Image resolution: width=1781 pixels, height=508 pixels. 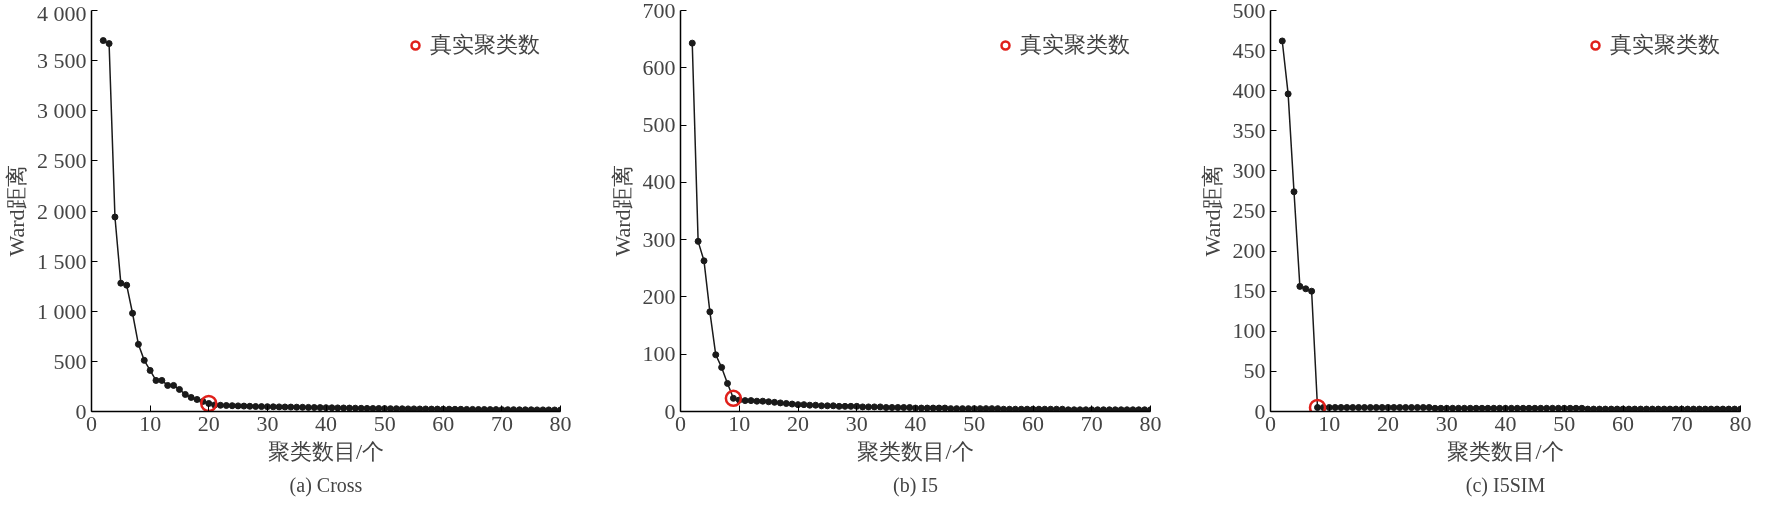 I want to click on y-tick-label: 1 000, so click(x=62, y=311).